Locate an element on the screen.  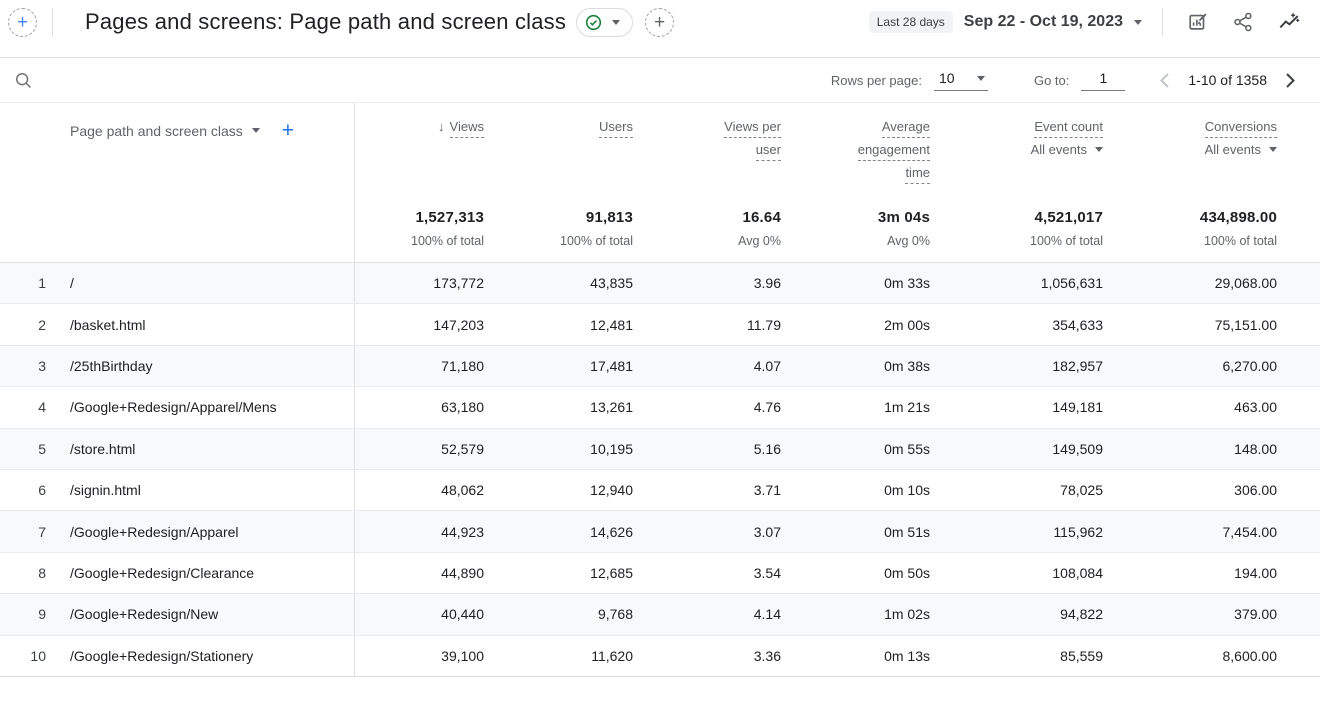
average-engagement-time-cell: 0m 51s is located at coordinates (907, 531).